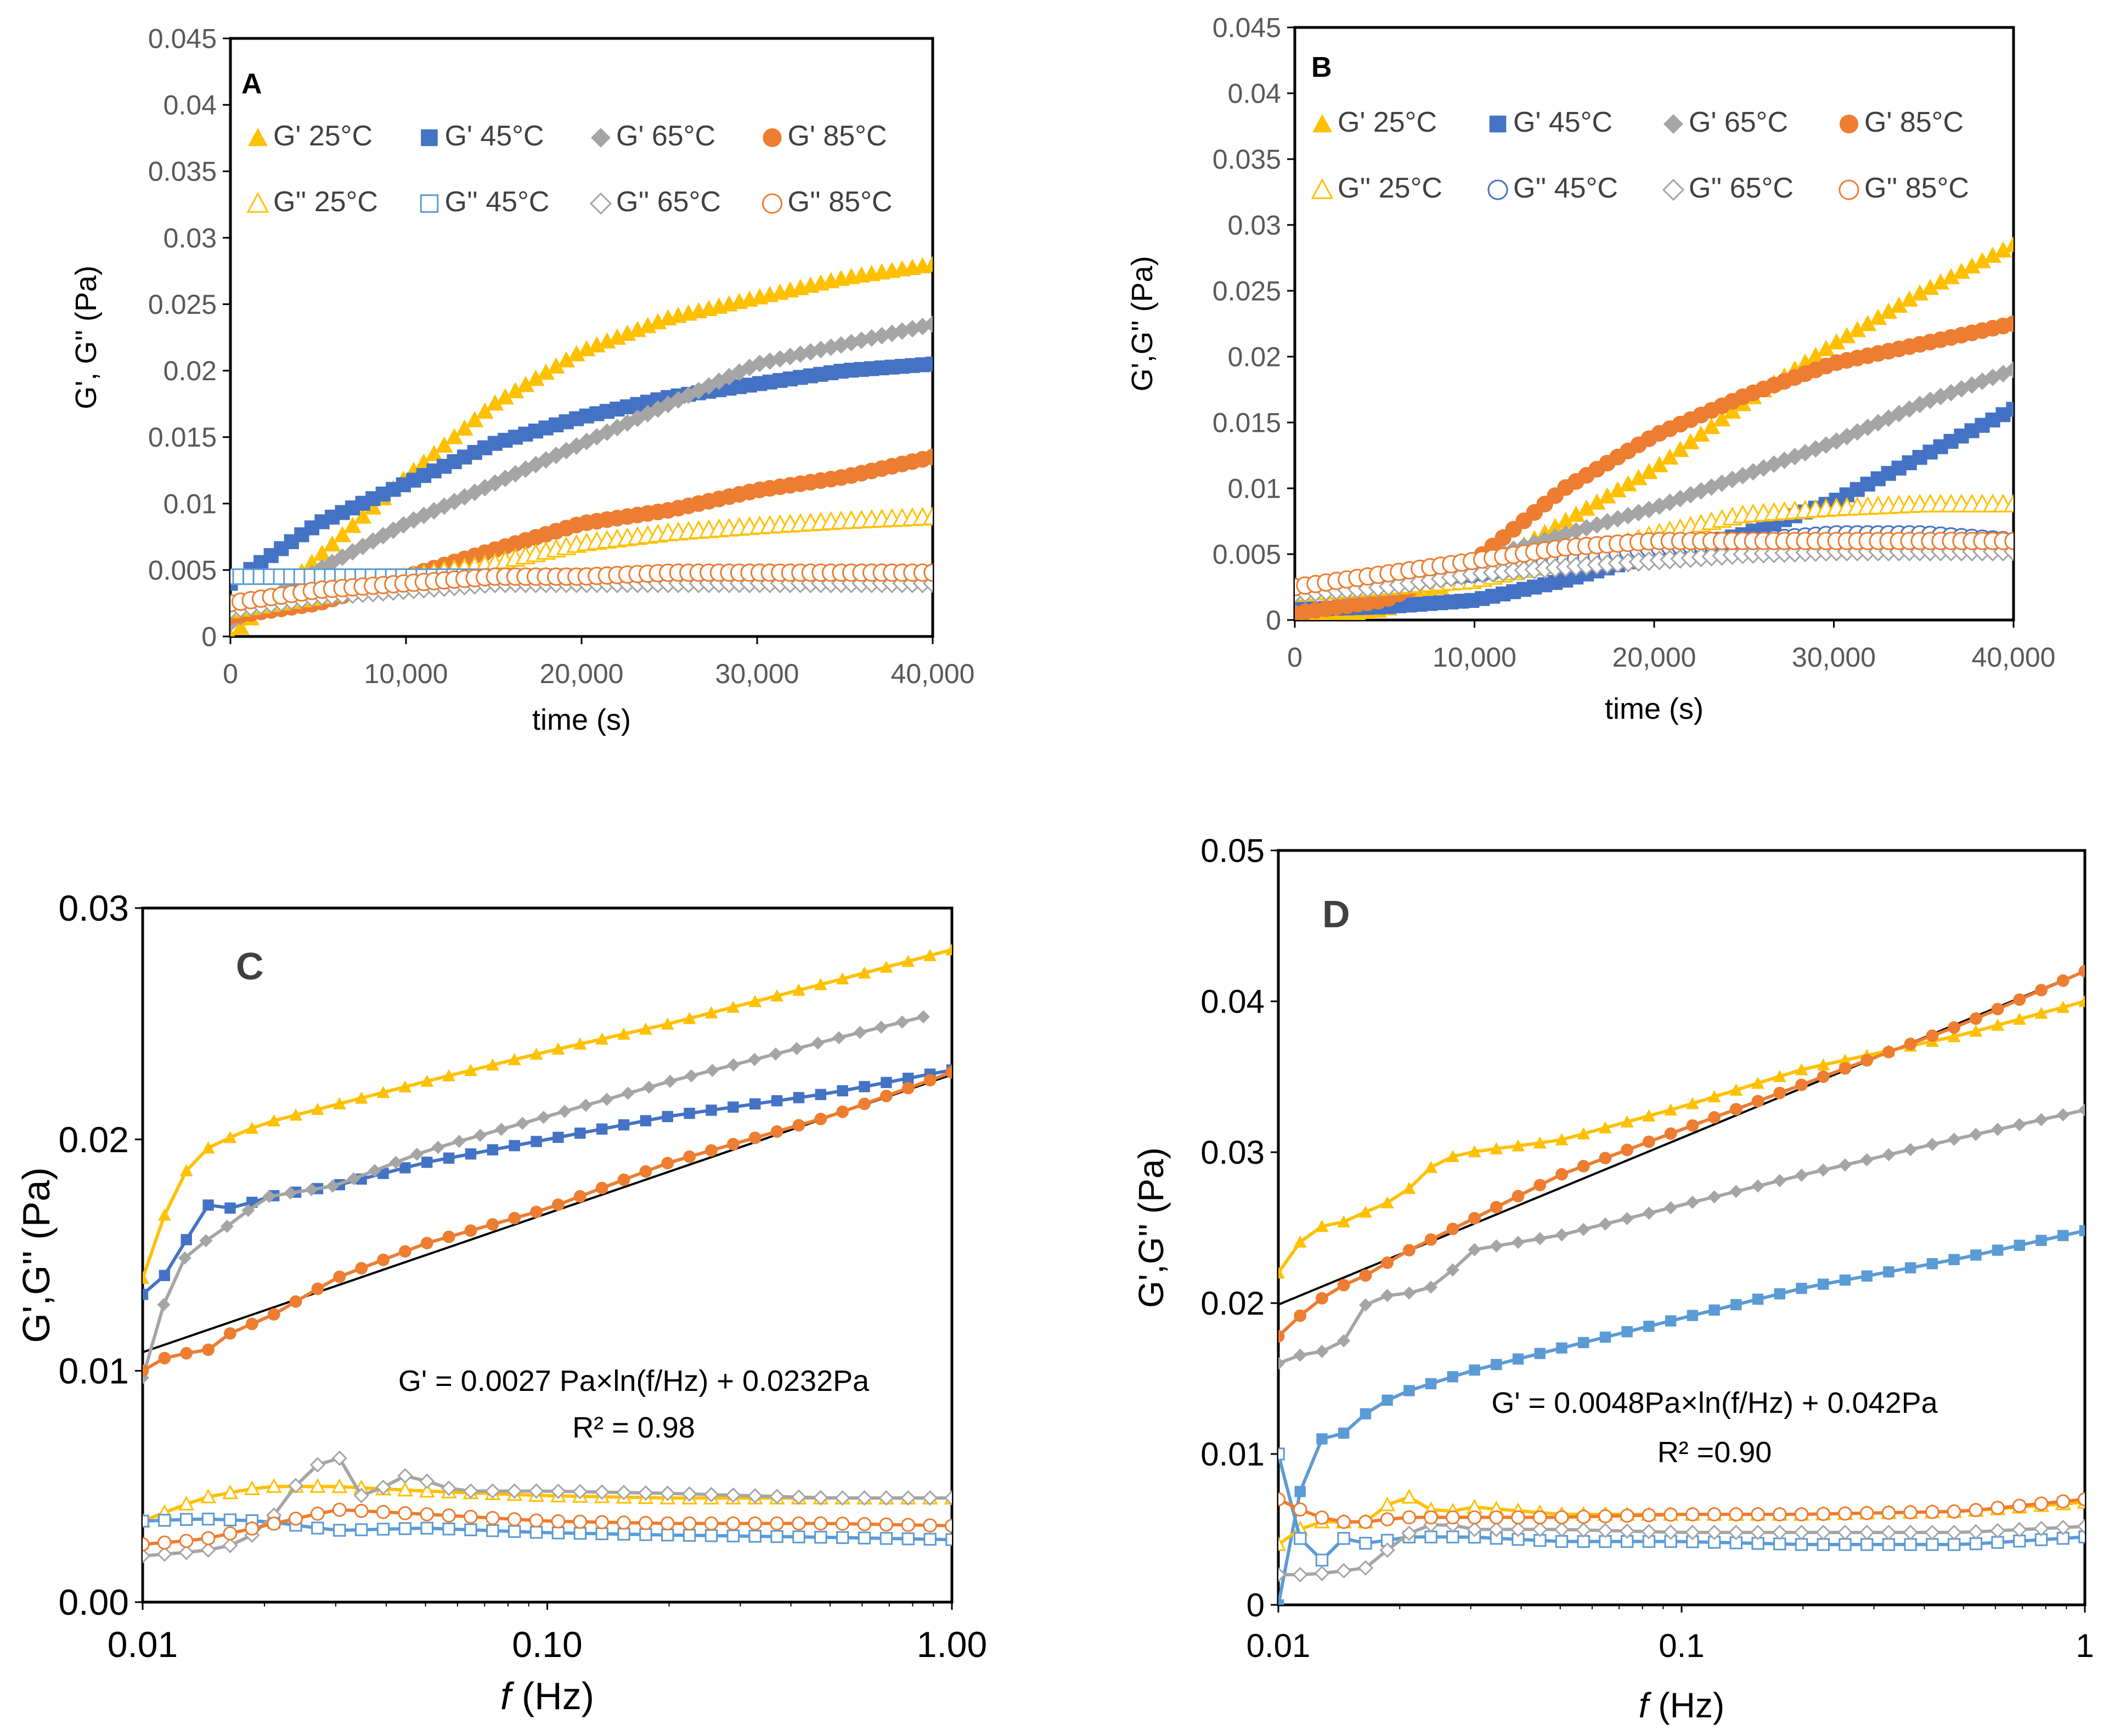  I want to click on y-tick-label: 0.03, so click(190, 238).